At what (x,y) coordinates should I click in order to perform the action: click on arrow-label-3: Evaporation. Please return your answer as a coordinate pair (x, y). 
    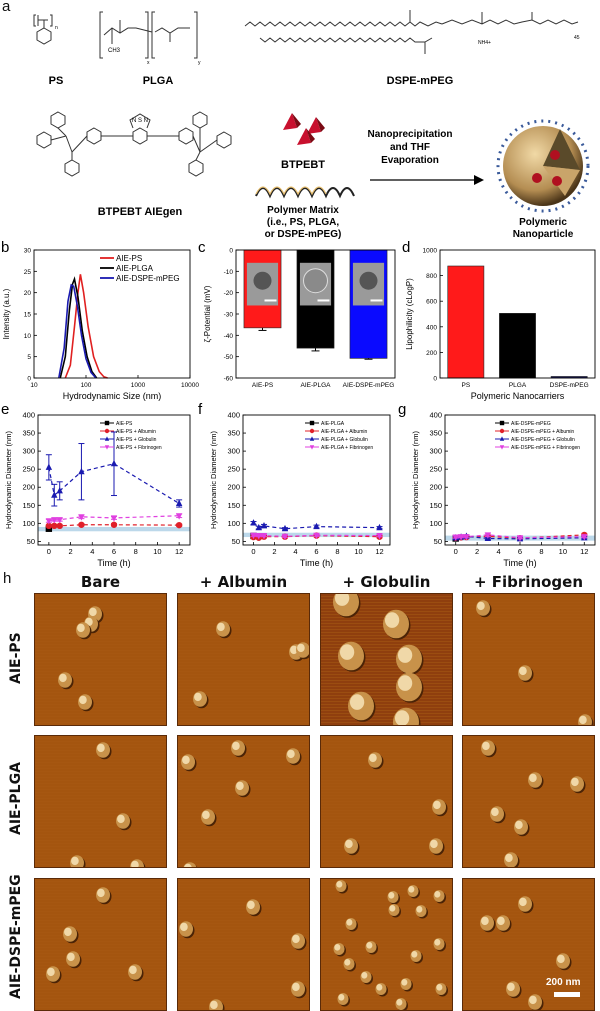
    Looking at the image, I should click on (410, 160).